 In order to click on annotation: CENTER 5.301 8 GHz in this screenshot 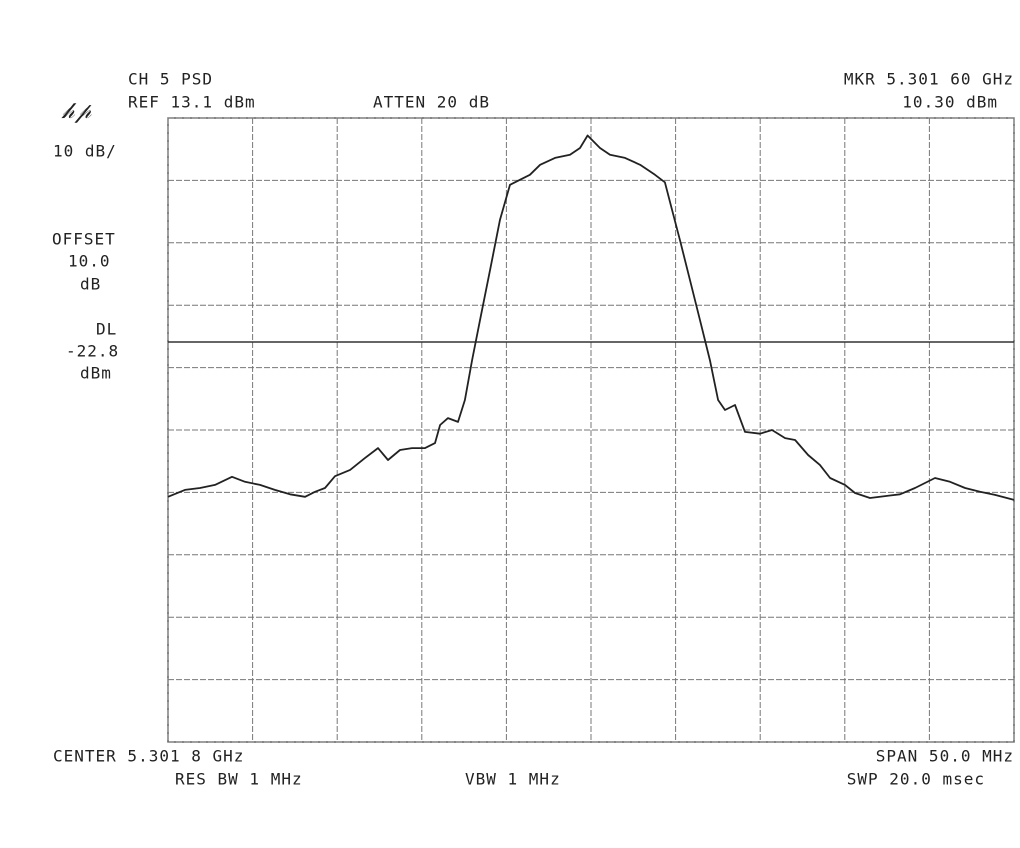, I will do `click(148, 756)`.